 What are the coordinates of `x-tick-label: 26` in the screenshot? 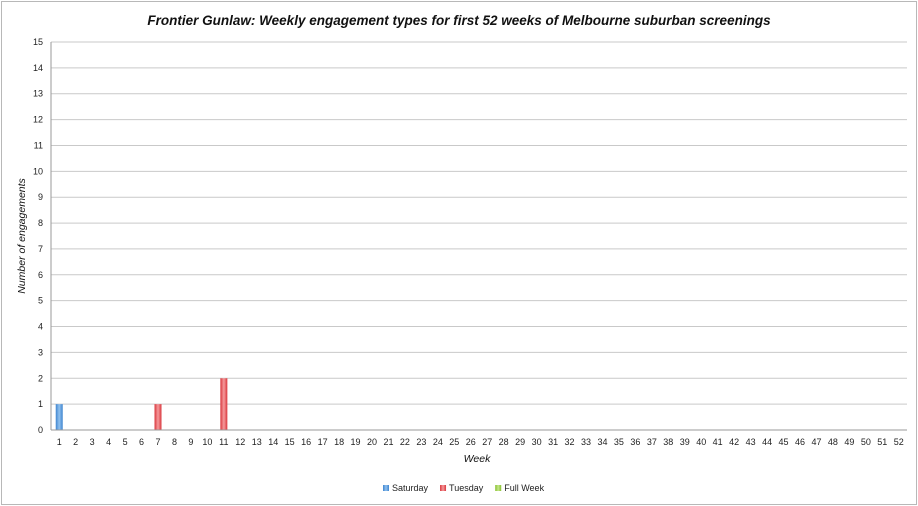 It's located at (471, 442).